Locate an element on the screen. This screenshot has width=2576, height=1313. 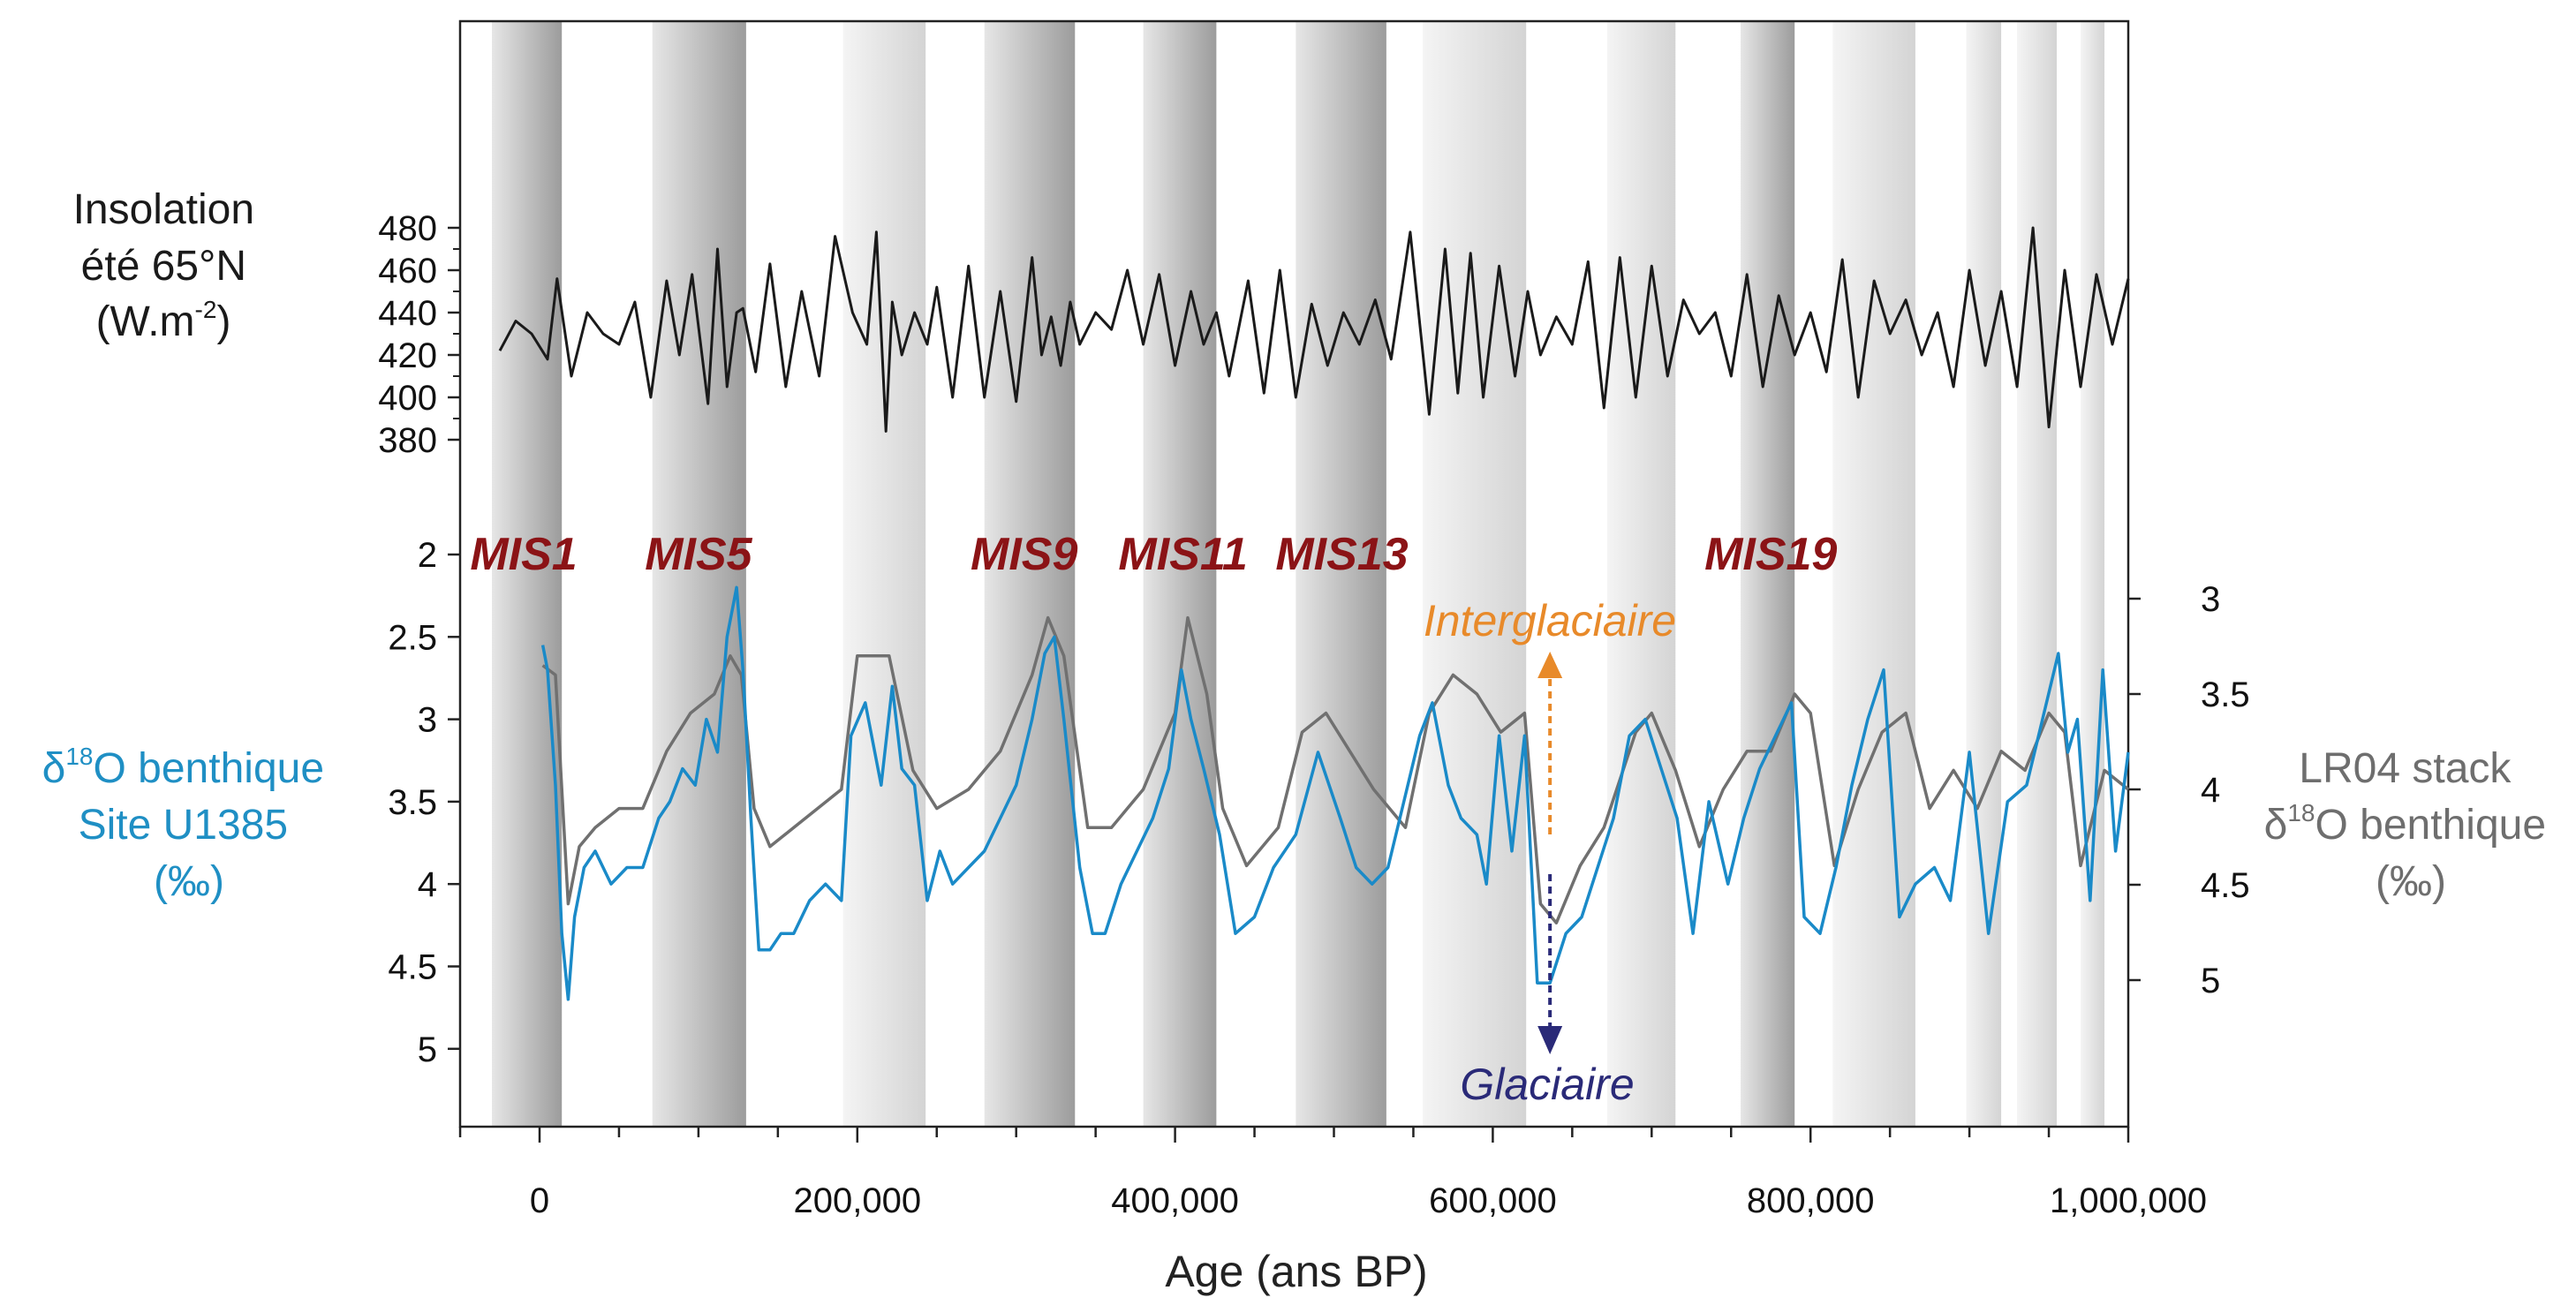
lr04-line is located at coordinates (1335, 769).